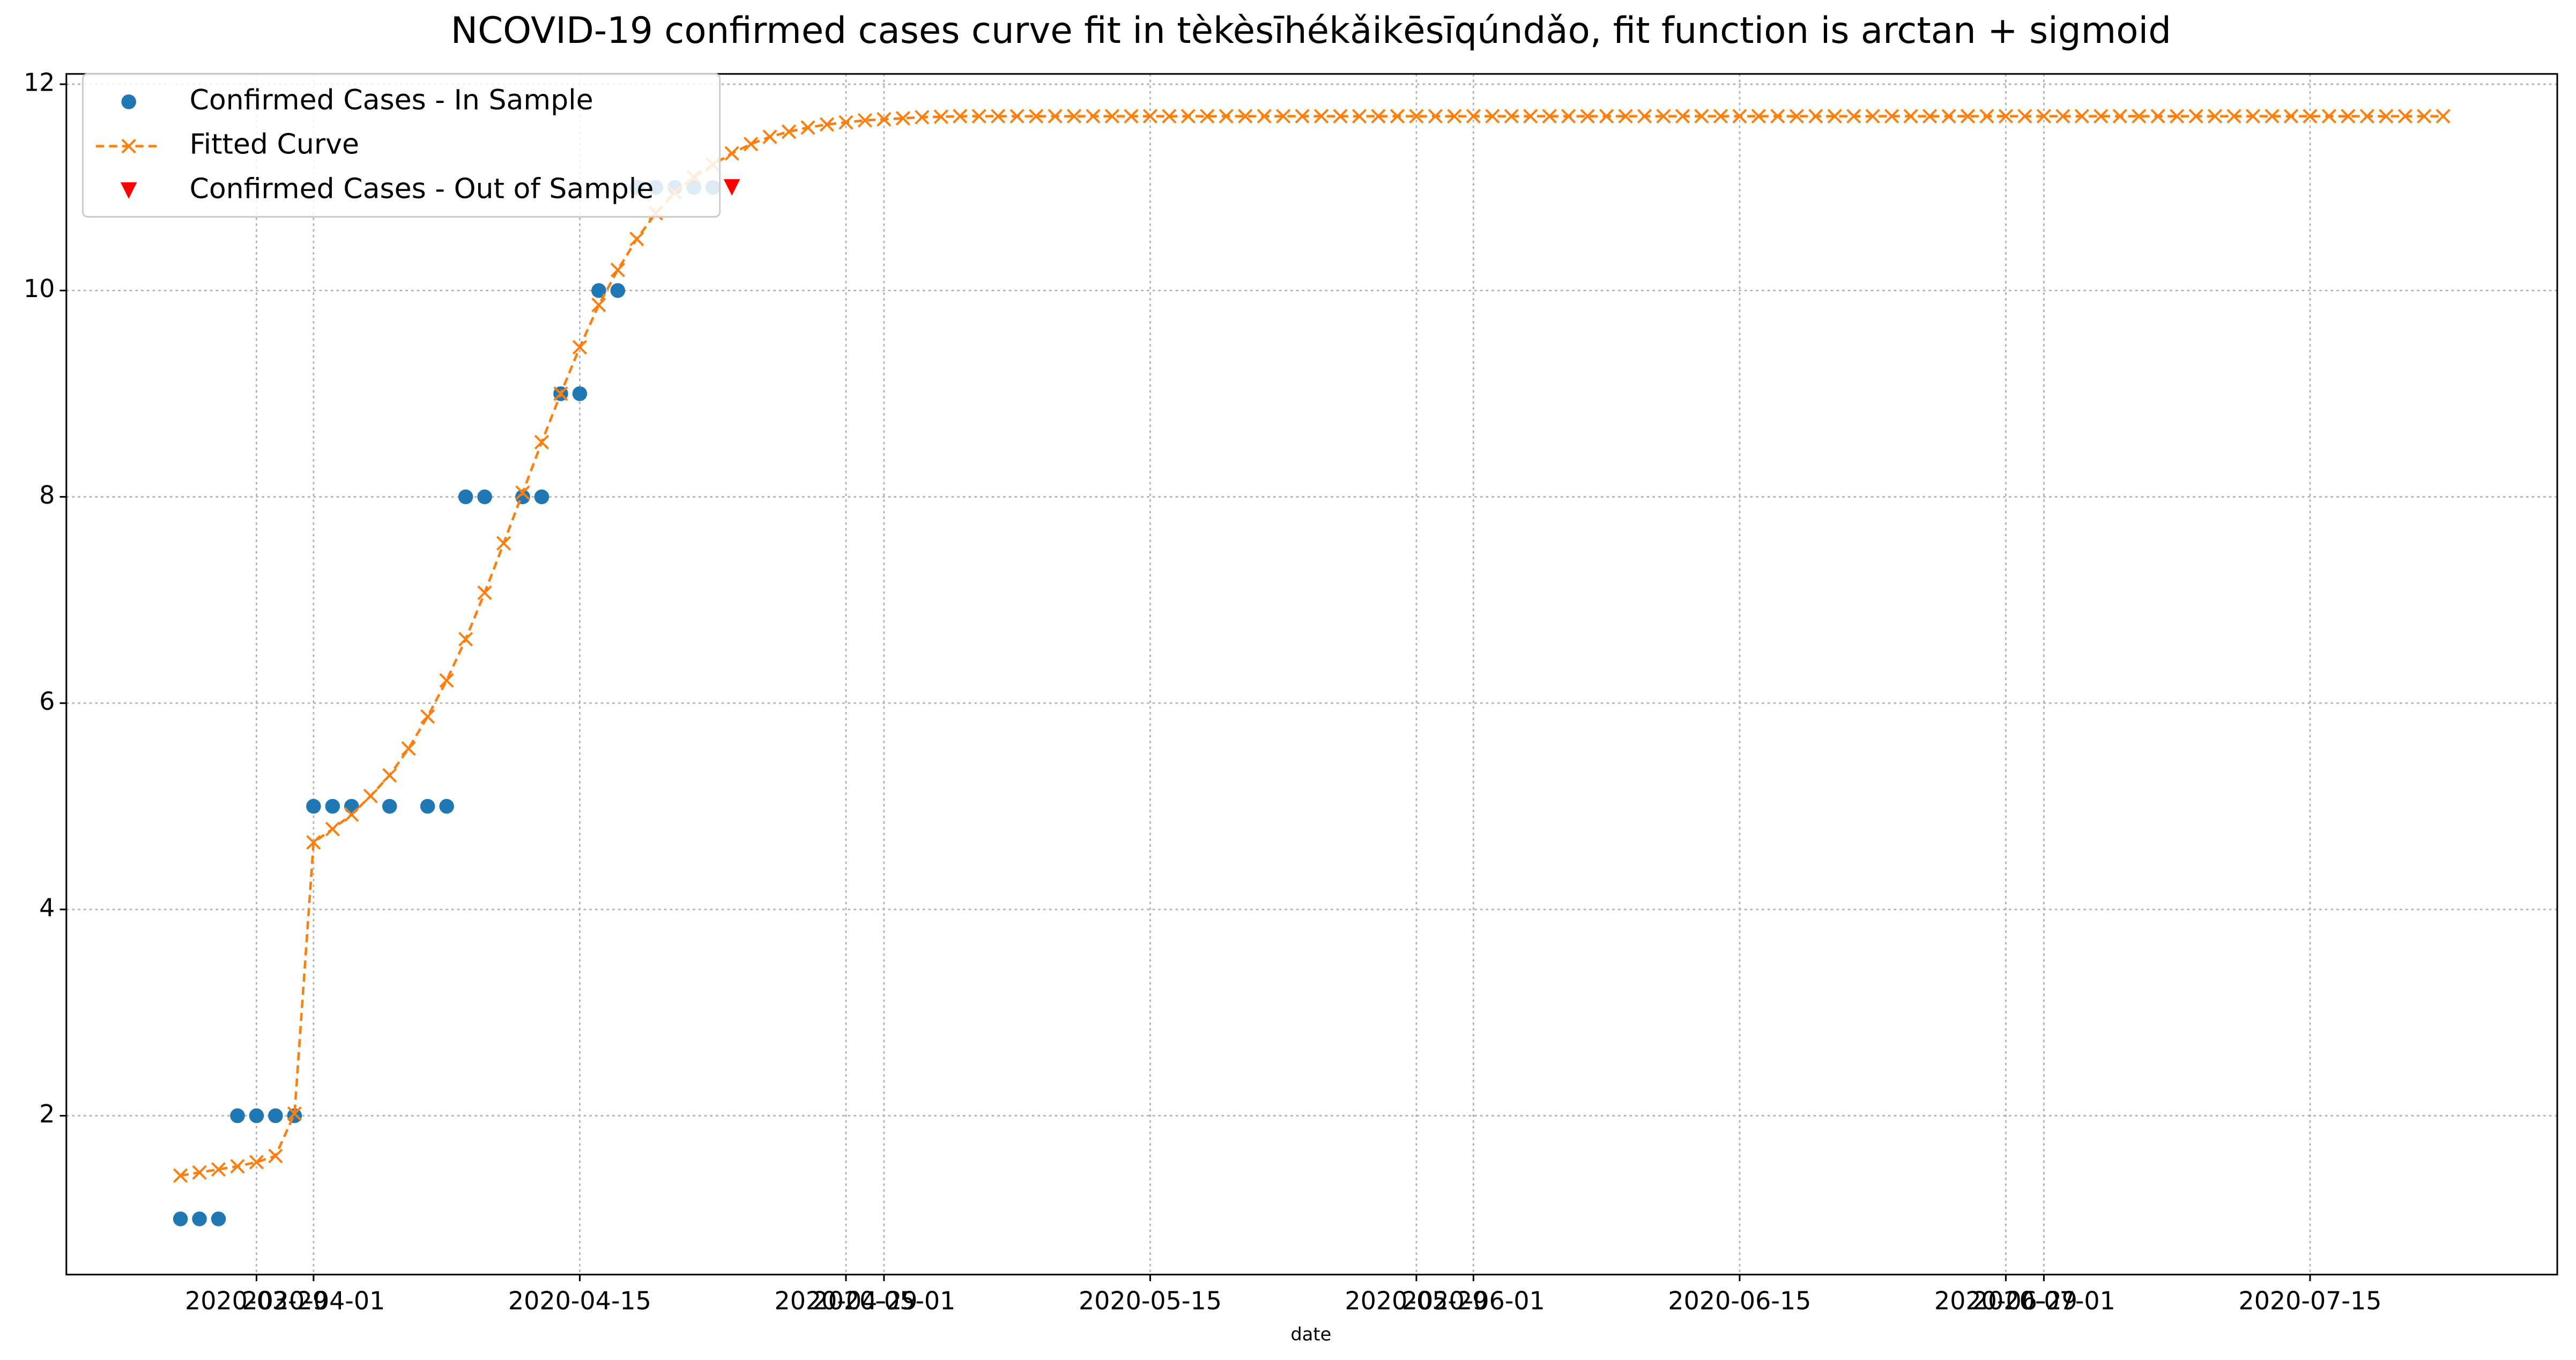 This screenshot has width=2576, height=1360. I want to click on legend-label: Confirmed Cases - Out of Sample, so click(421, 189).